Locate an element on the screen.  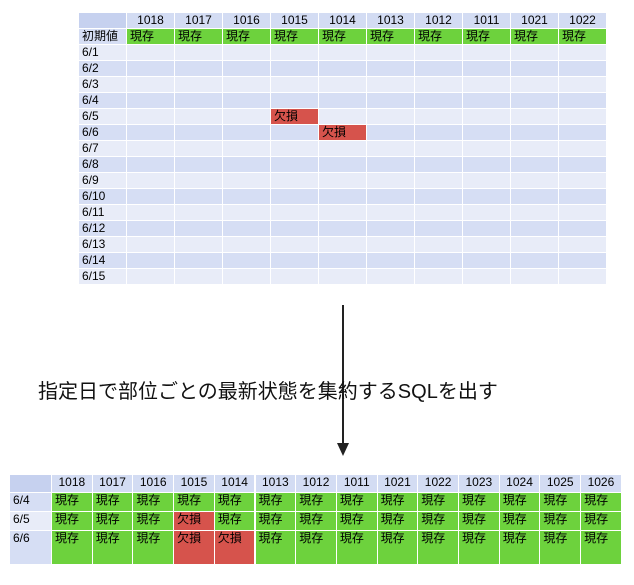
column-header: 1012 is located at coordinates (316, 484).